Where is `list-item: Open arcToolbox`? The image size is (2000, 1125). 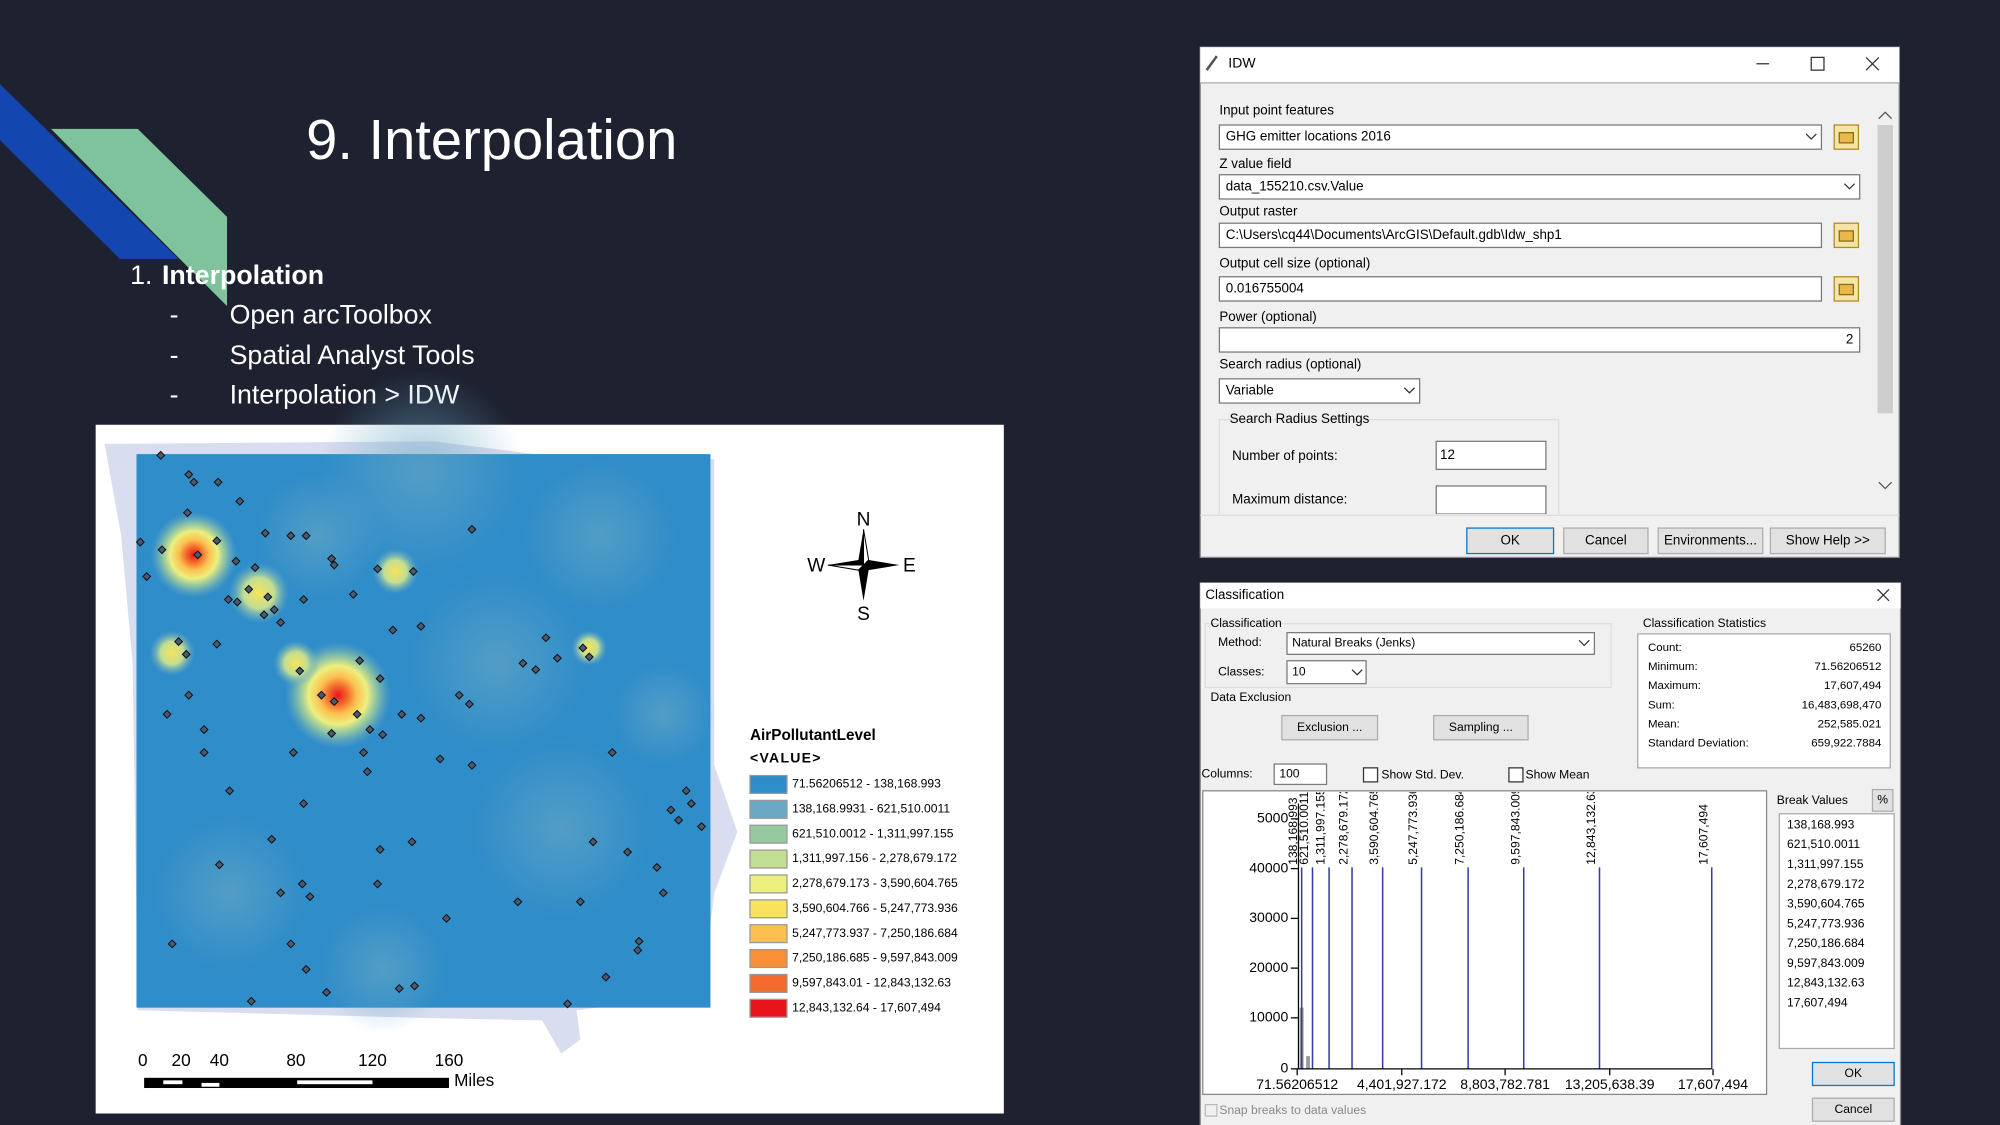 list-item: Open arcToolbox is located at coordinates (331, 314).